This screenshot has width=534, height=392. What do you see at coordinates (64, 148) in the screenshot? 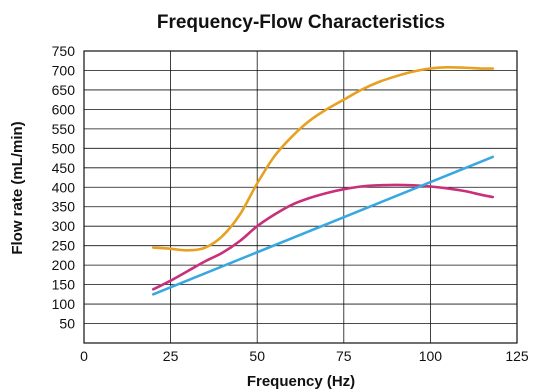
I see `y-tick-label: 500` at bounding box center [64, 148].